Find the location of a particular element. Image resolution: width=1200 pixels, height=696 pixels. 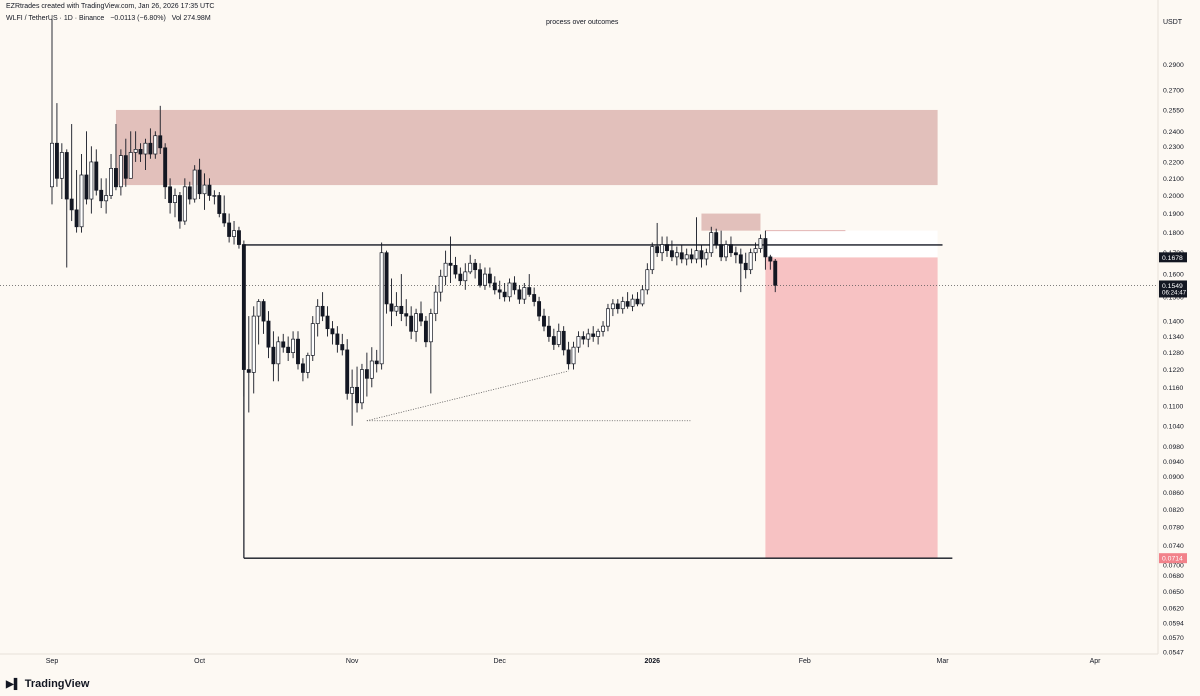

price-change: −0.0113 (−6.80%) is located at coordinates (138, 18).